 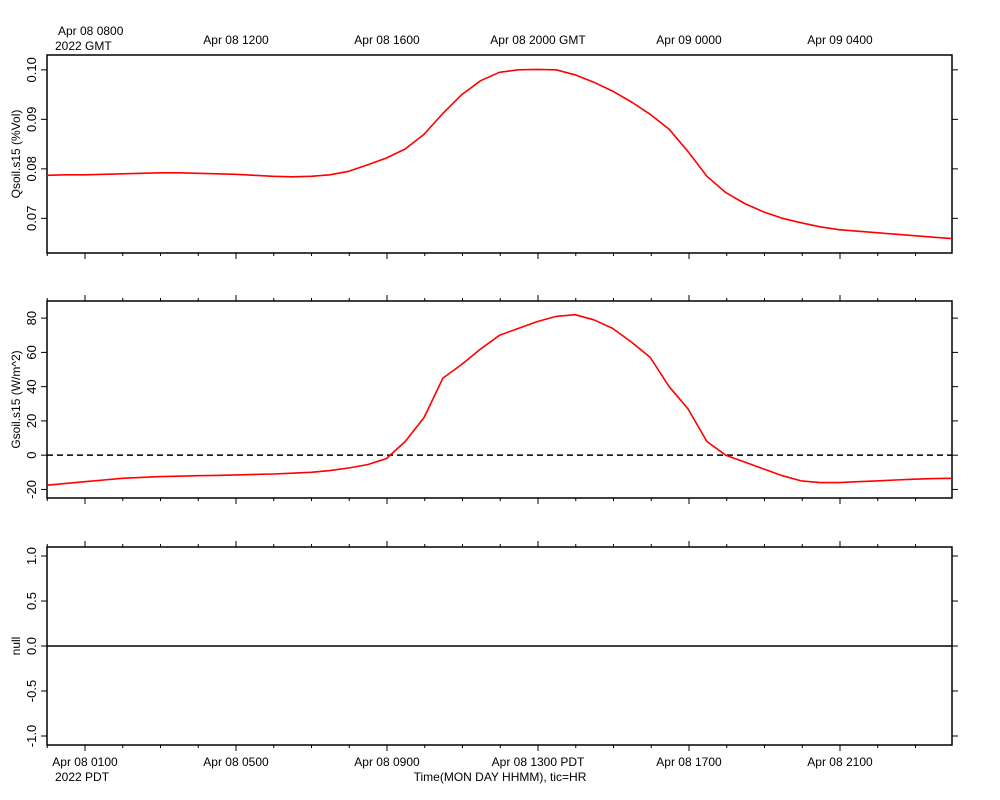 What do you see at coordinates (83, 46) in the screenshot?
I see `top-axis-year-label: 2022 GMT` at bounding box center [83, 46].